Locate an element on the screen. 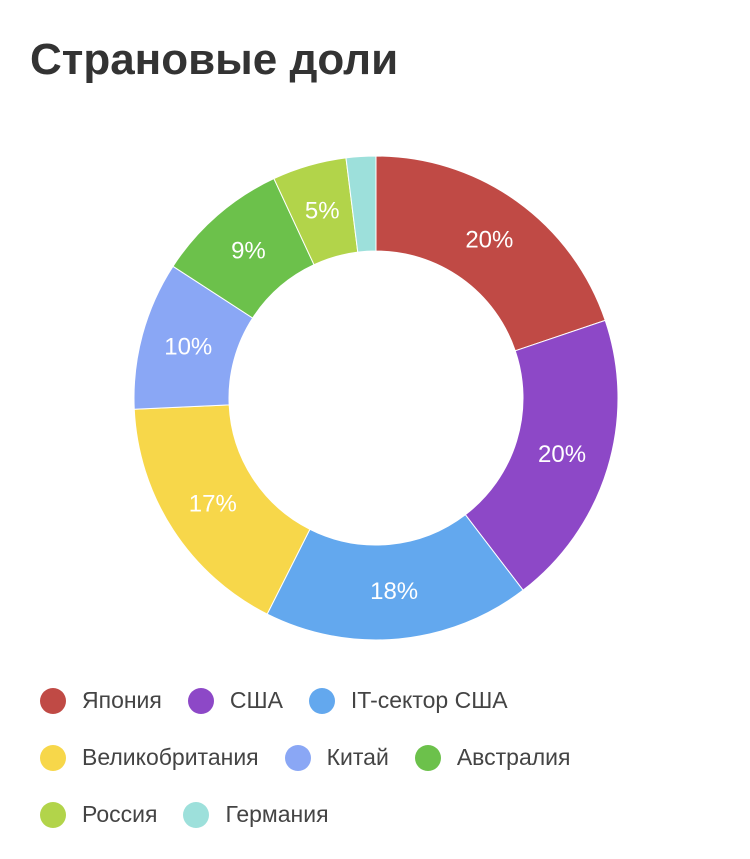  legend-row-1: Япония США IT-сектор США is located at coordinates (380, 700).